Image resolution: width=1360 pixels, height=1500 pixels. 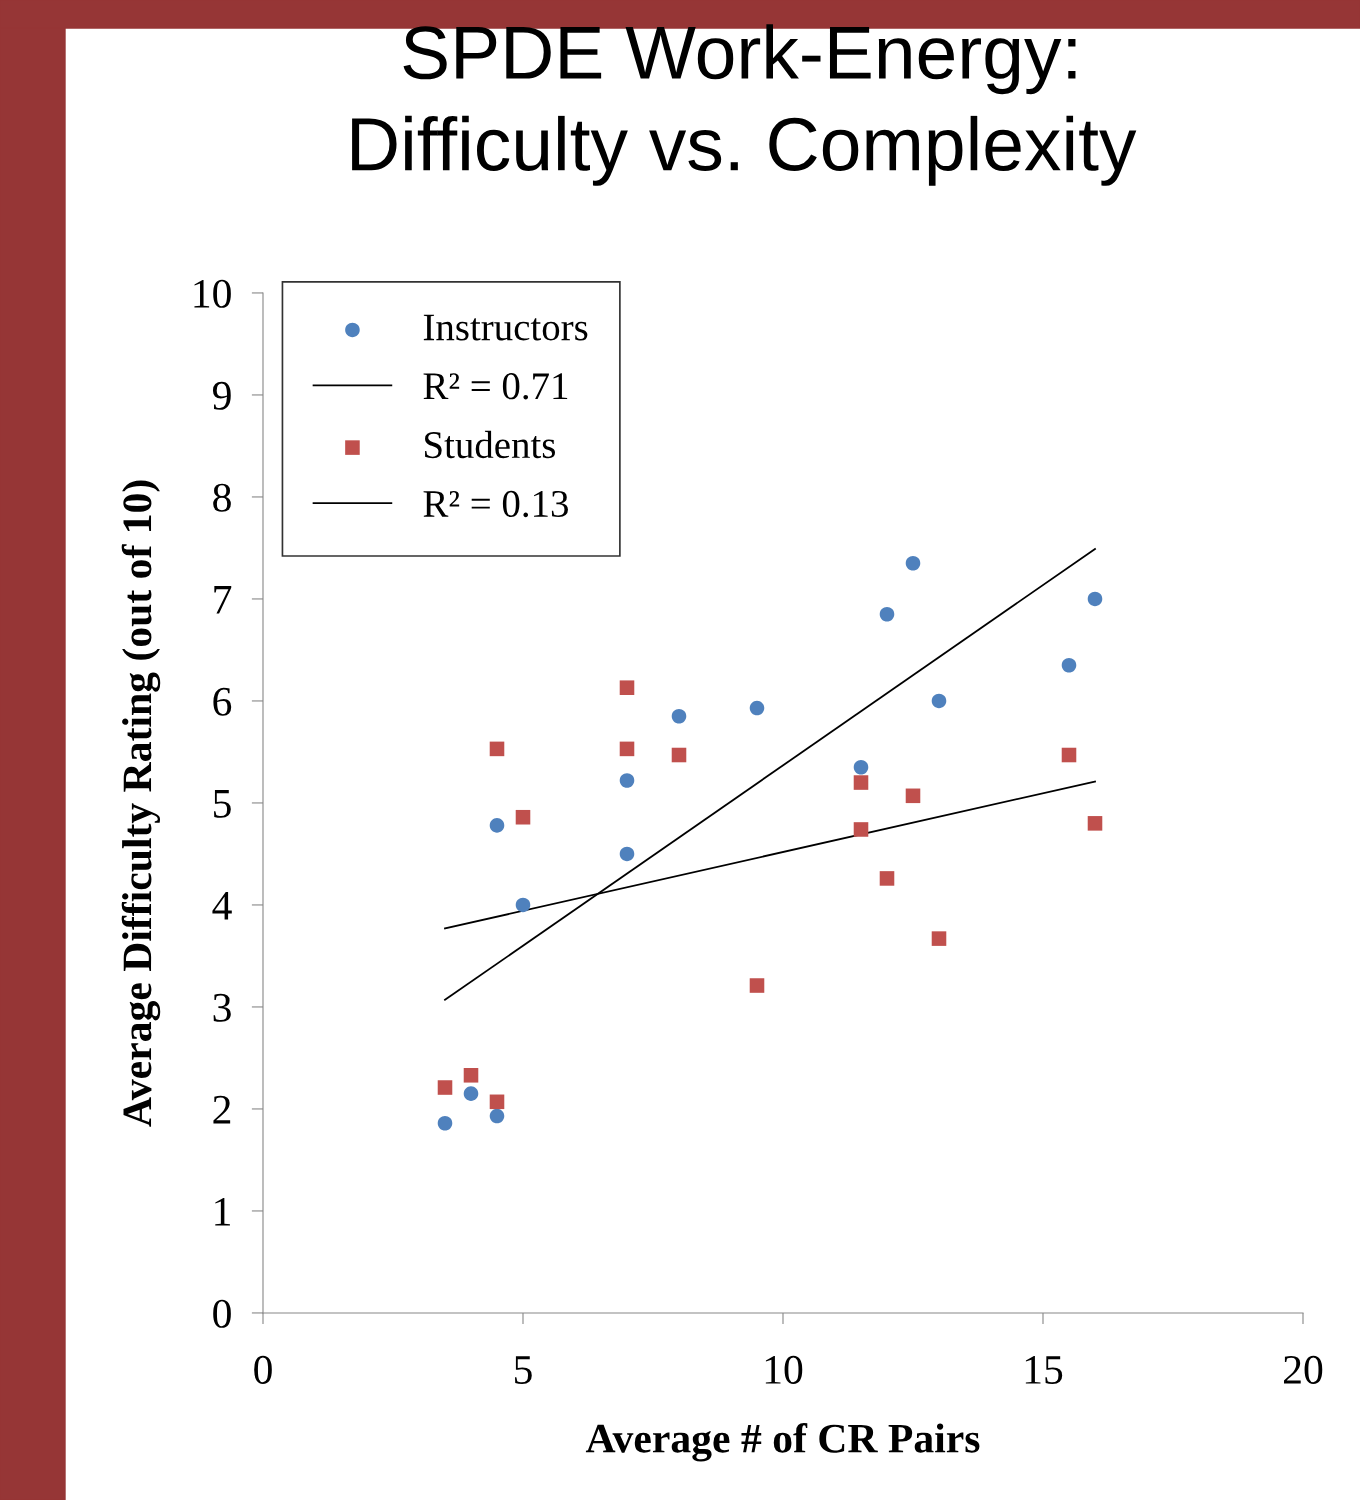 What do you see at coordinates (523, 1370) in the screenshot?
I see `x-tick-label: 5` at bounding box center [523, 1370].